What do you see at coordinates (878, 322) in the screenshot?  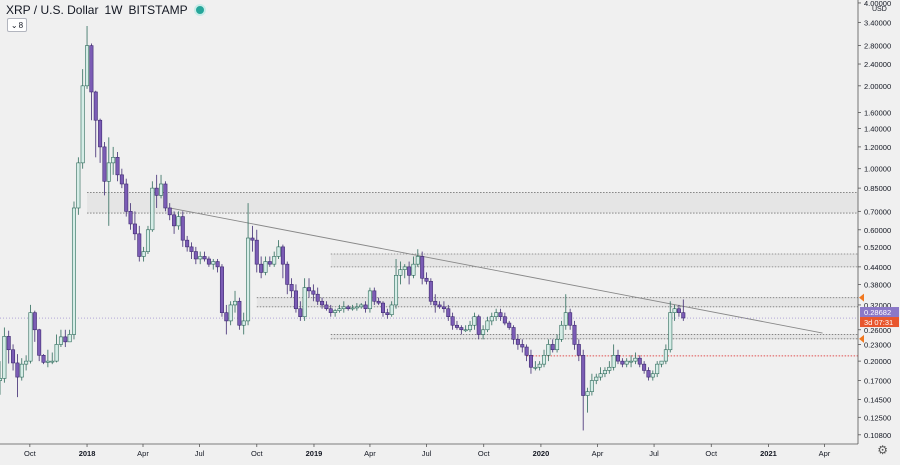 I see `countdown-label: 3d 07:31` at bounding box center [878, 322].